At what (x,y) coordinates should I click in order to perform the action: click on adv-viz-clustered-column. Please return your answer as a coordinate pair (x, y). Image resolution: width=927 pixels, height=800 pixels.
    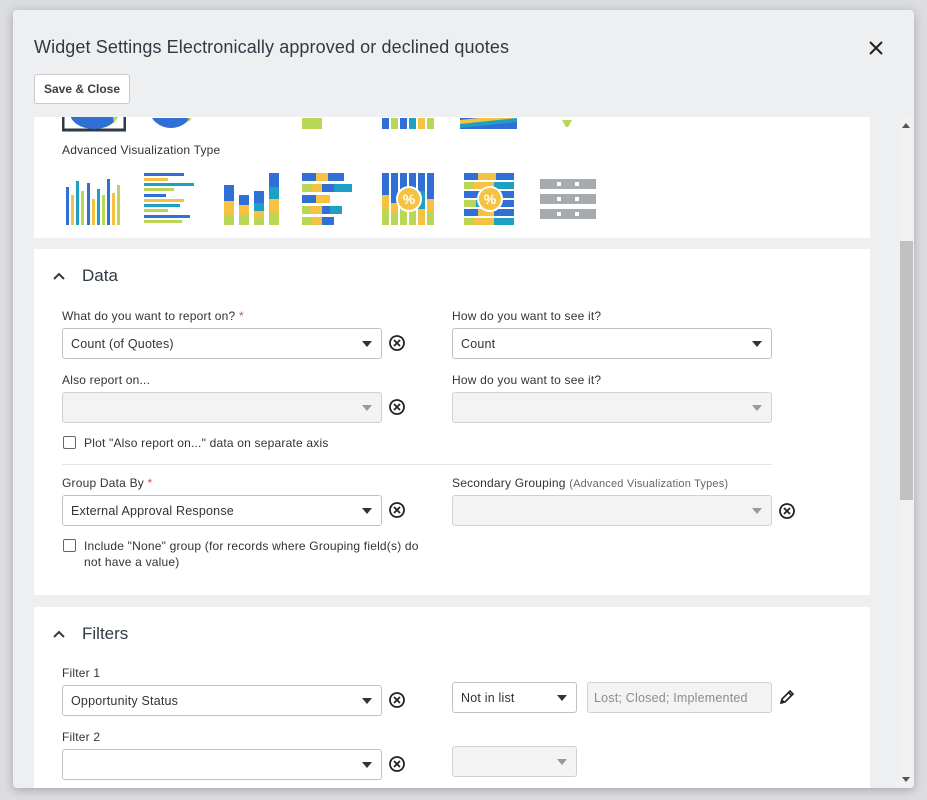
    Looking at the image, I should click on (94, 199).